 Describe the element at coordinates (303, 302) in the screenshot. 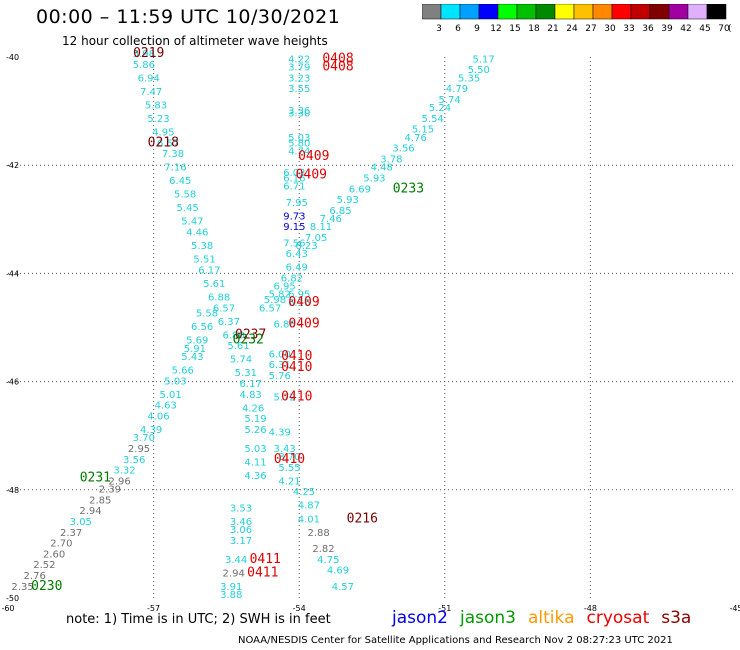

I see `pass-time-label: 0409` at that location.